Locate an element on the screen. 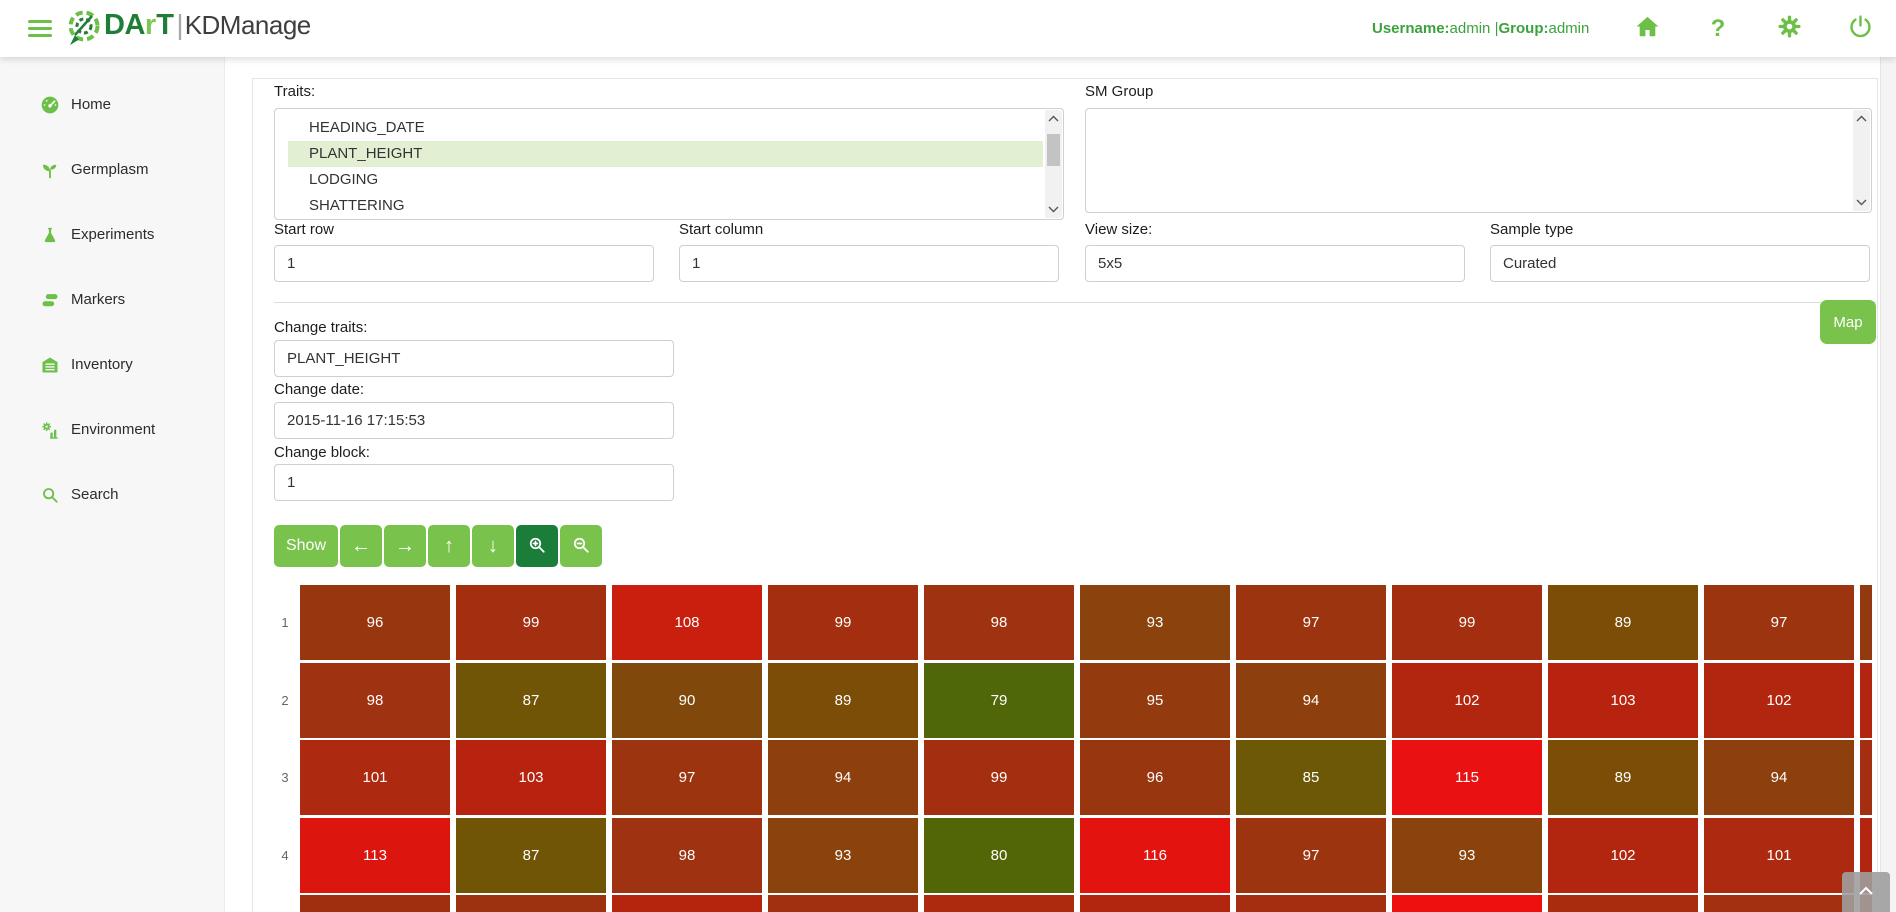  traits-scrollbar is located at coordinates (1053, 164).